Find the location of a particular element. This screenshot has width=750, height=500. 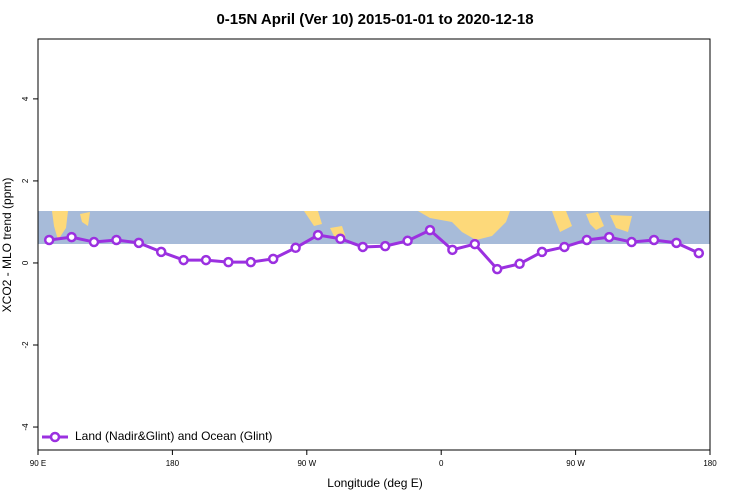

map-background is located at coordinates (374, 227).